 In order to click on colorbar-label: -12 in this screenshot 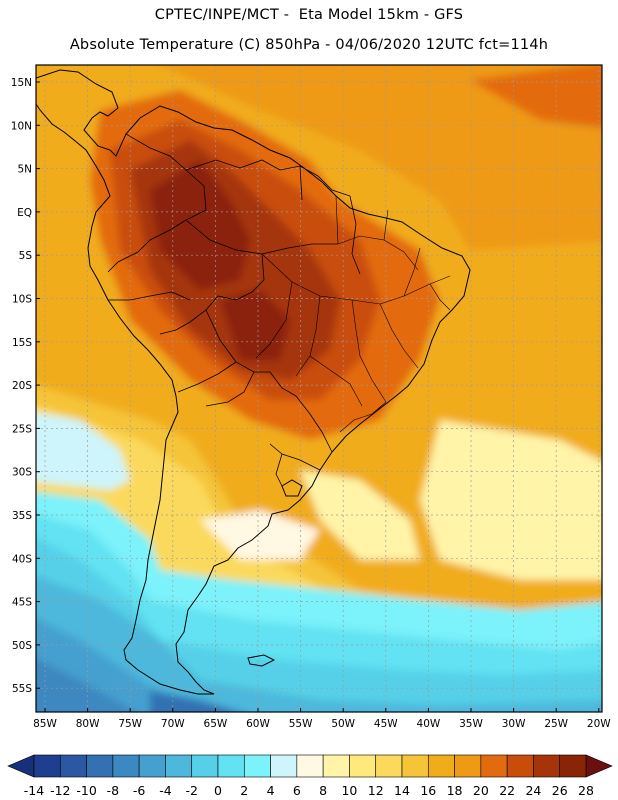, I will do `click(60, 790)`.